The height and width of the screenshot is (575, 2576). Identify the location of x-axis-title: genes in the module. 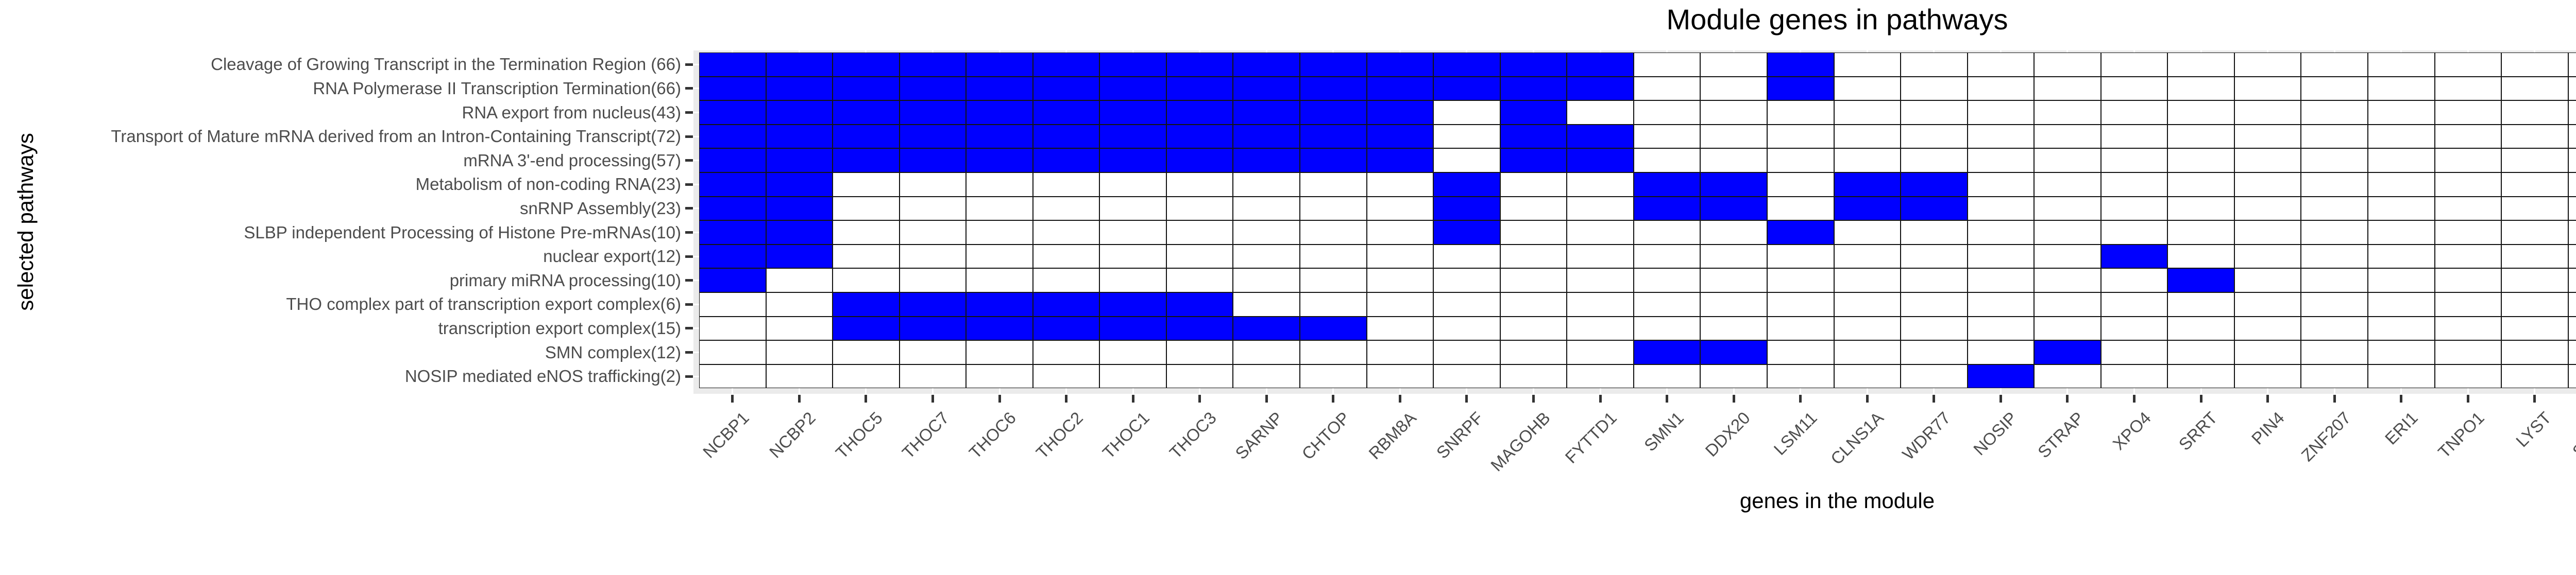
(1837, 501).